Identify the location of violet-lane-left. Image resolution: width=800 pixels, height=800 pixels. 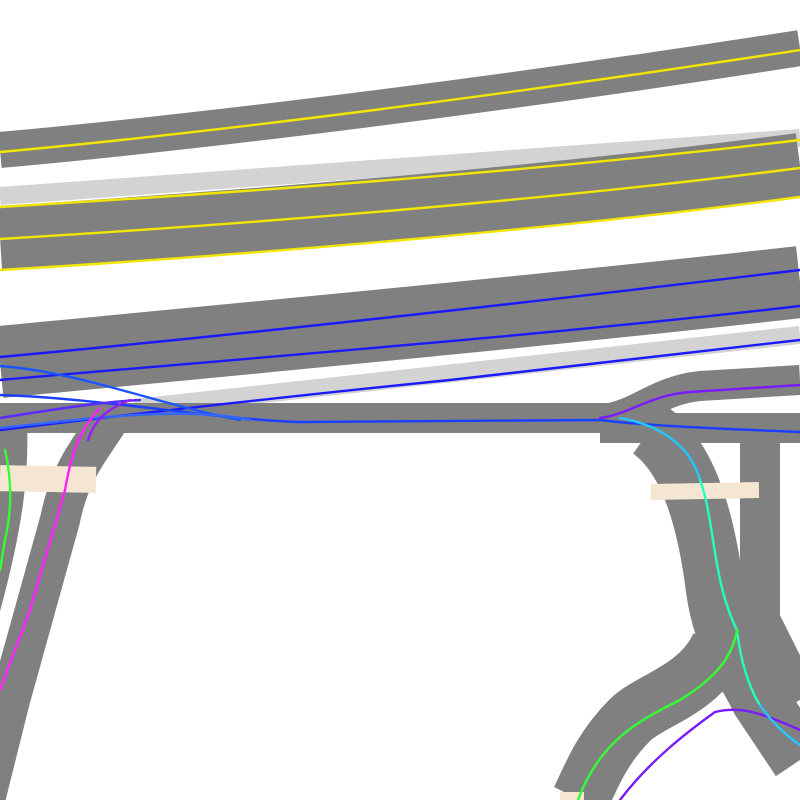
(109, 420).